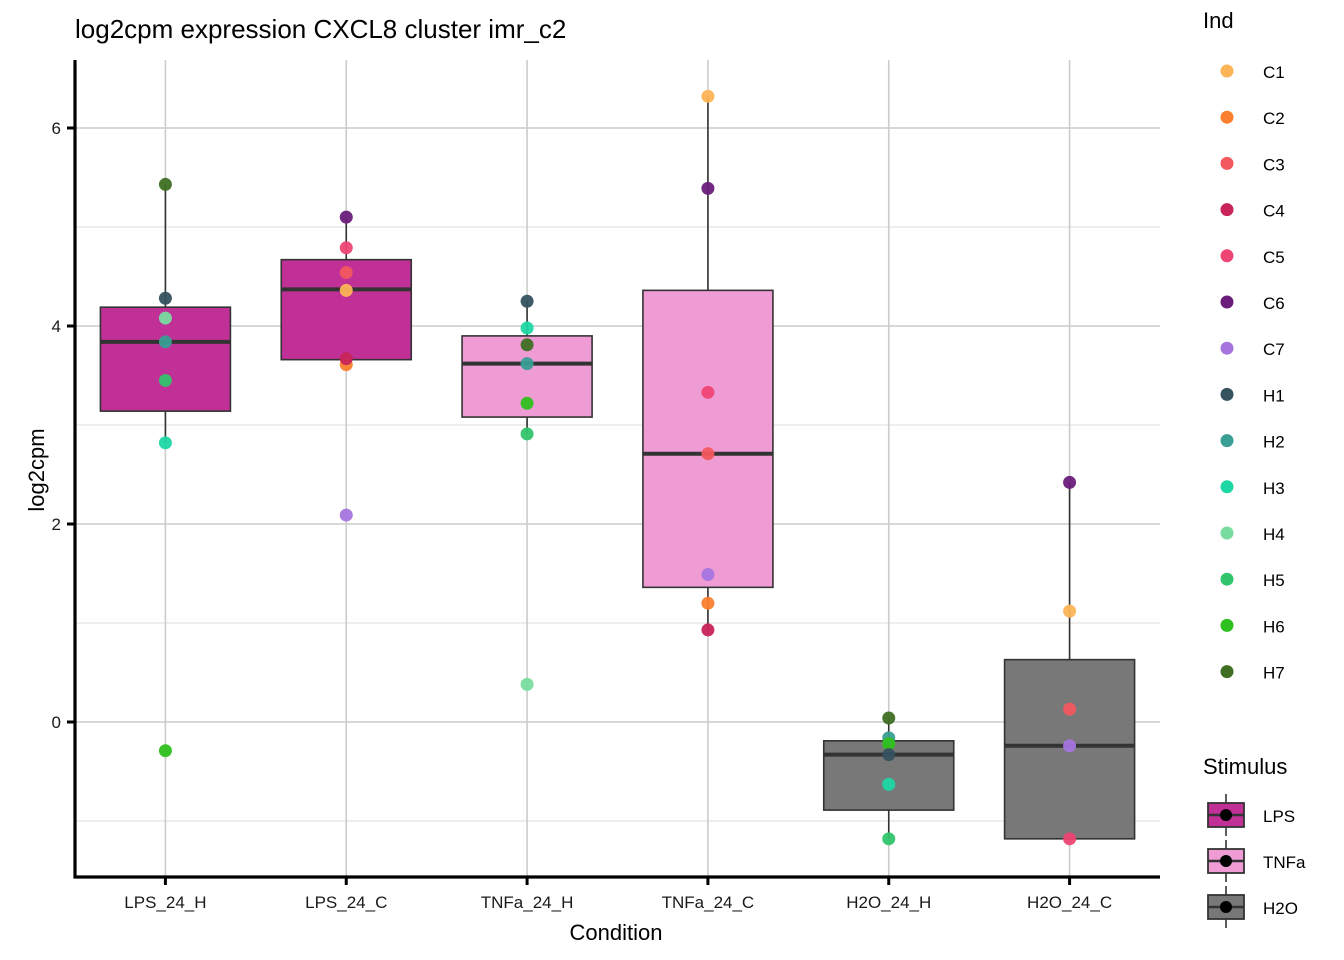  What do you see at coordinates (56, 722) in the screenshot?
I see `y-tick-label: 0` at bounding box center [56, 722].